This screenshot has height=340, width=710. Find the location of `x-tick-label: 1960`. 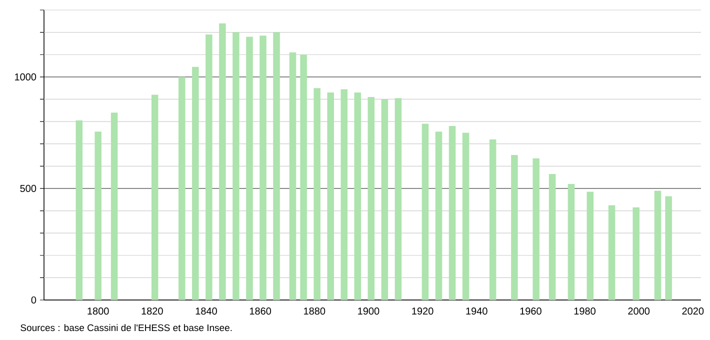

x-tick-label: 1960 is located at coordinates (531, 311).